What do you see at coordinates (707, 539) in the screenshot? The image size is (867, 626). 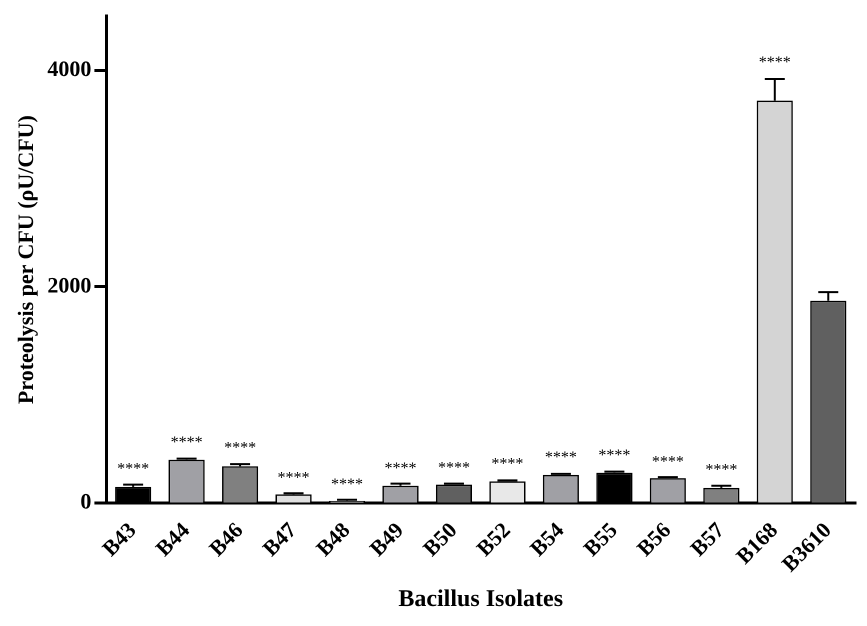 I see `x-tick-label: B57` at bounding box center [707, 539].